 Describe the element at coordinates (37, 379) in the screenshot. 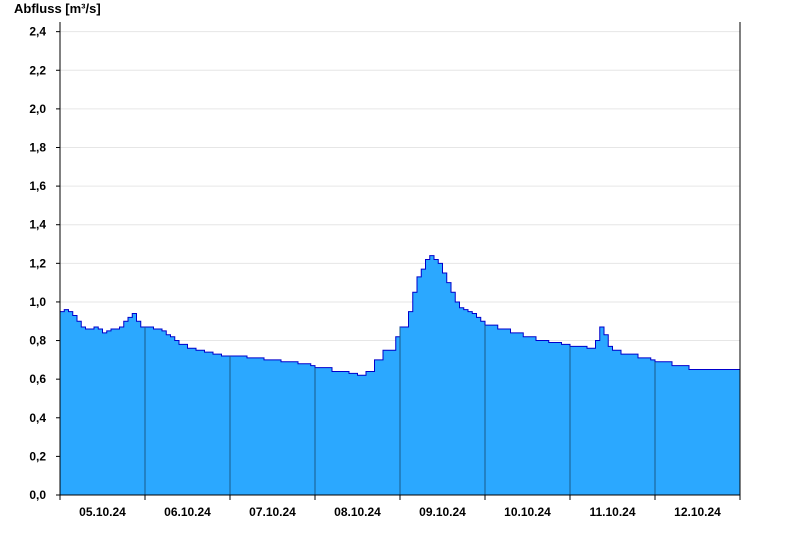

I see `y-tick-label: 0,6` at that location.